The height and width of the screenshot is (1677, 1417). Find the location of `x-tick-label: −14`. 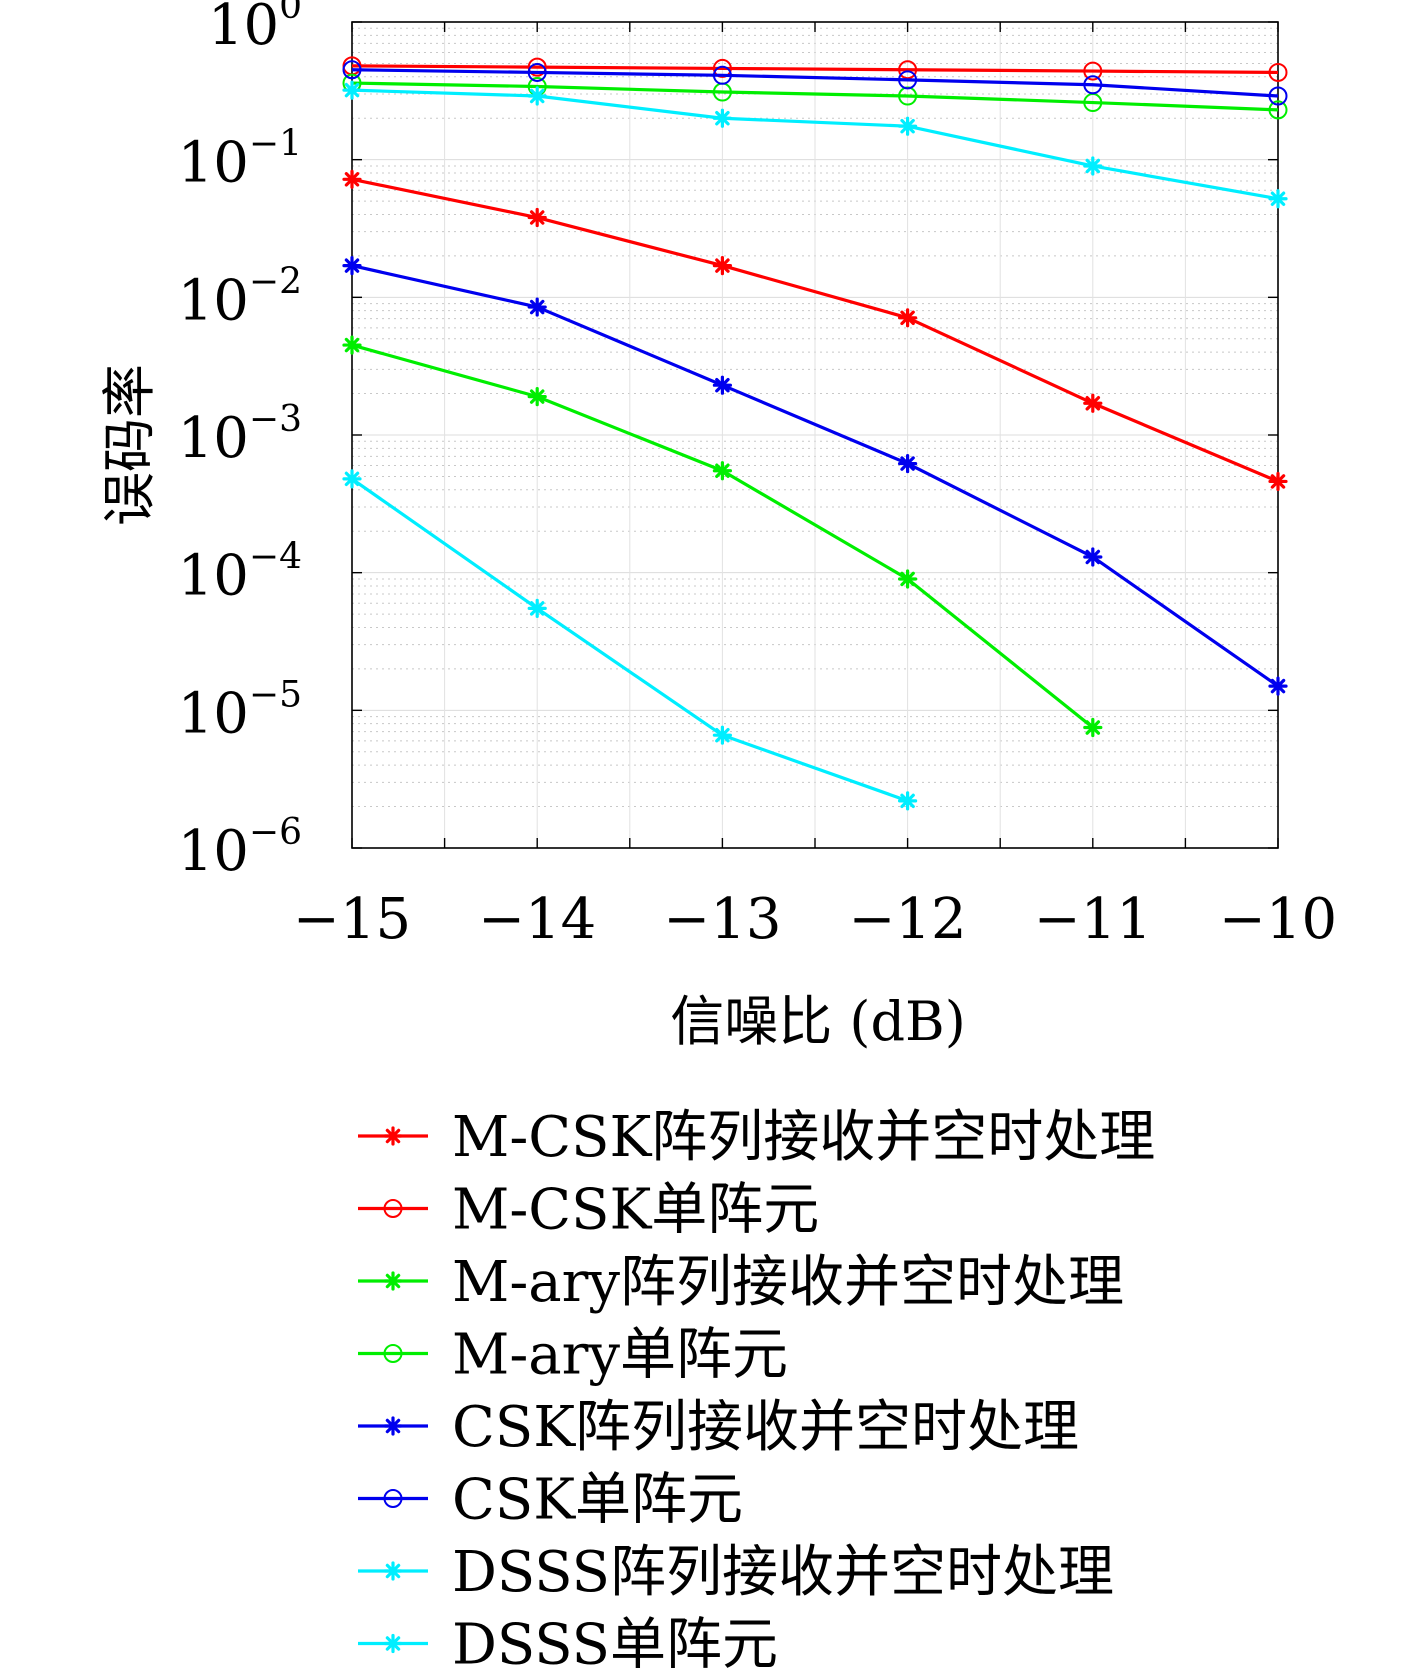

x-tick-label: −14 is located at coordinates (537, 919).